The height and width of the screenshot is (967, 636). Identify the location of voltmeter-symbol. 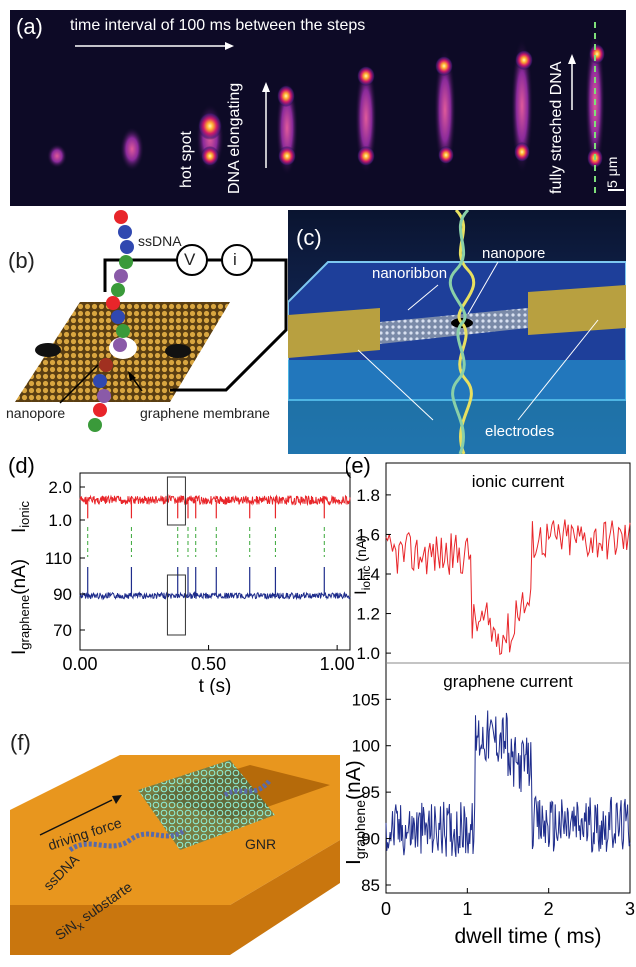
(192, 260).